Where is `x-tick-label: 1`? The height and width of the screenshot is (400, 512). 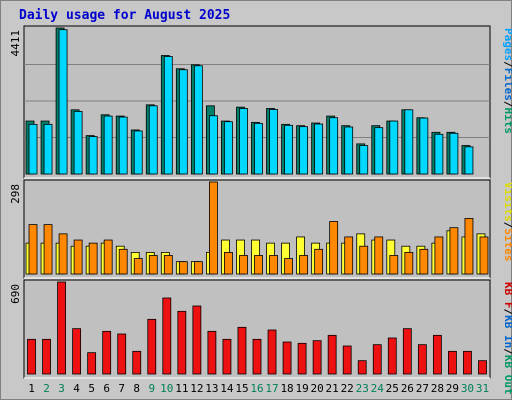 x-tick-label: 1 is located at coordinates (31, 388).